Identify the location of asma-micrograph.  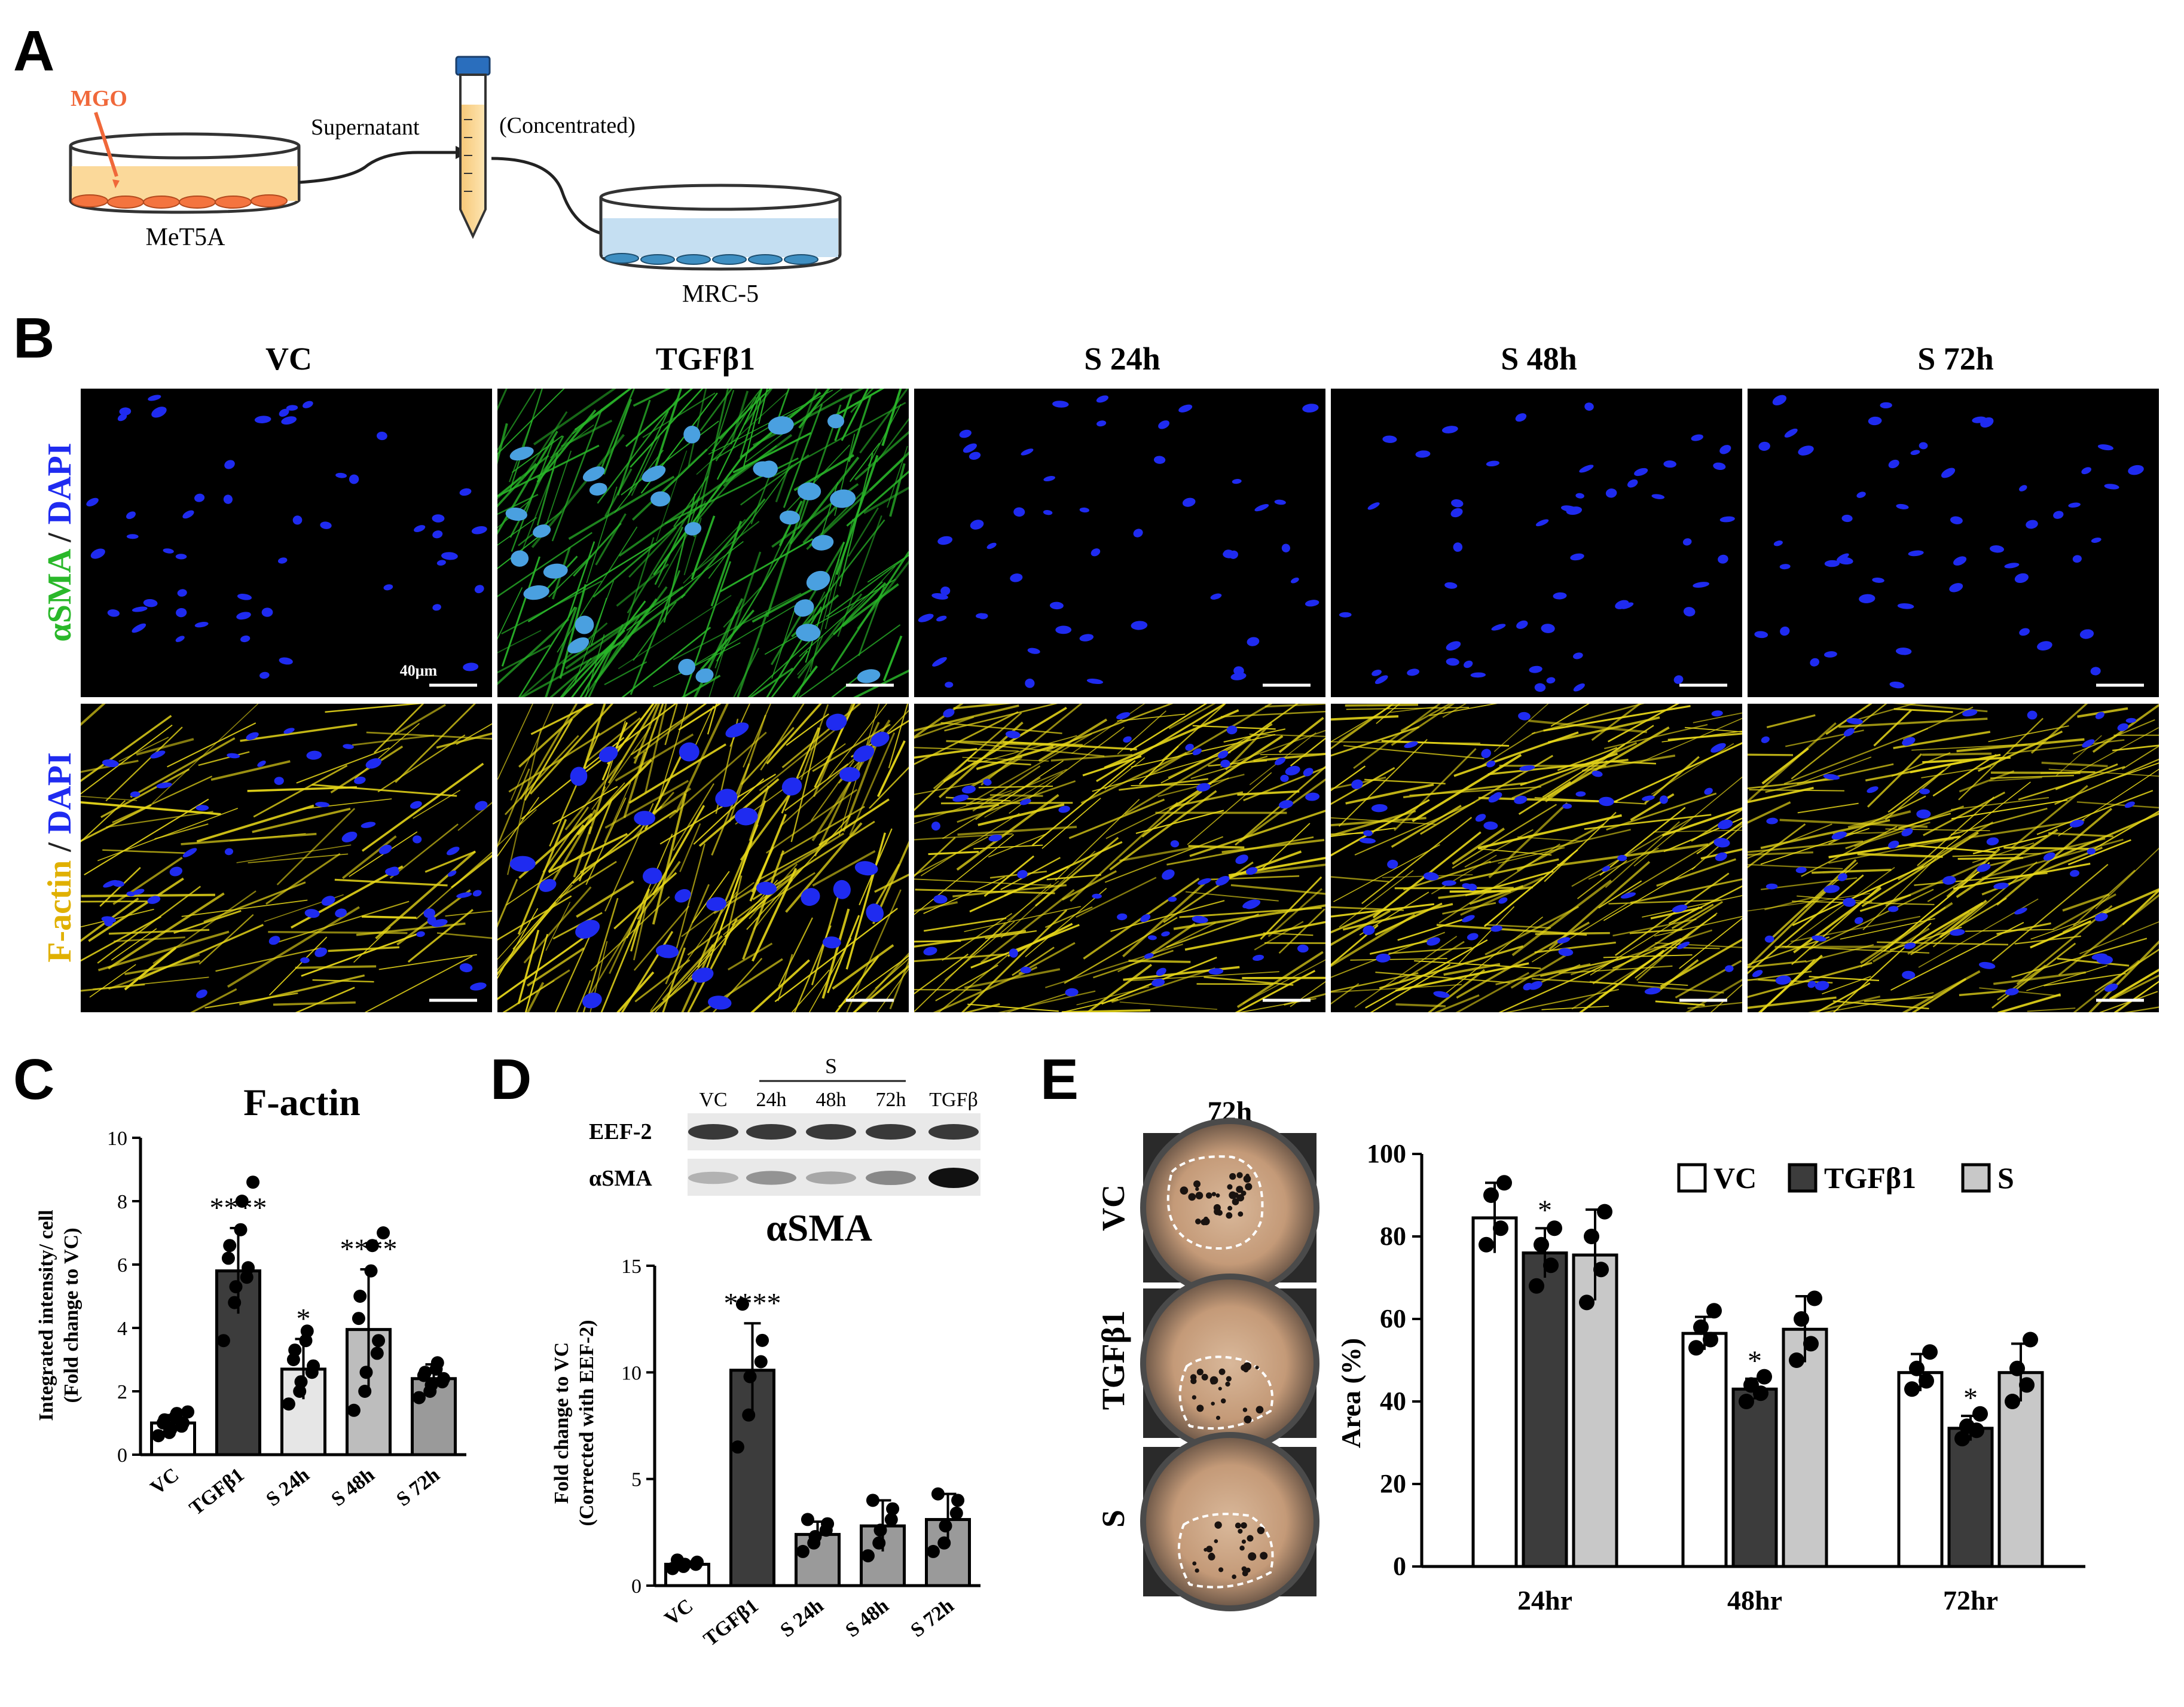
(286, 543).